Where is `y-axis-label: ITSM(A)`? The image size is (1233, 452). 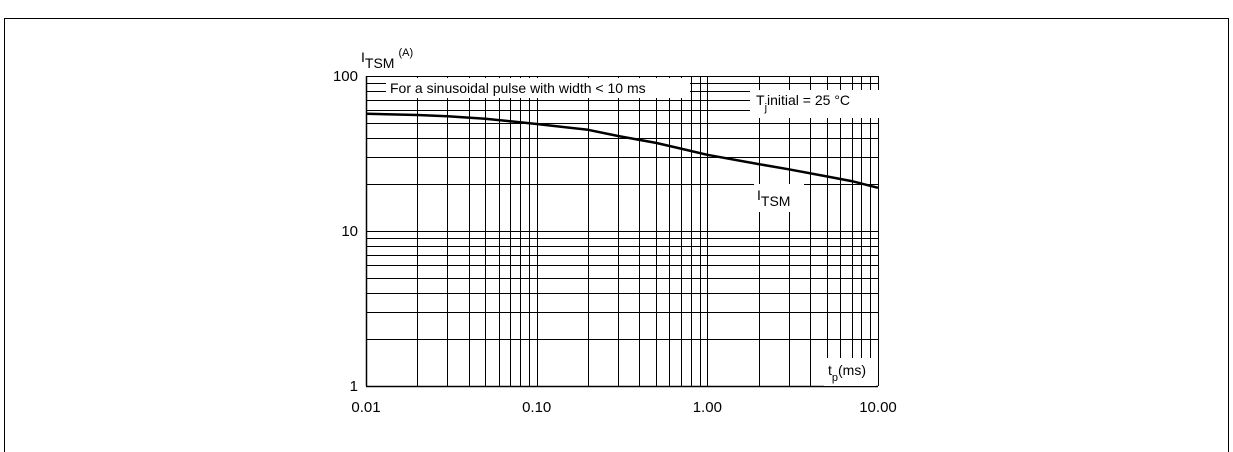 y-axis-label: ITSM(A) is located at coordinates (387, 59).